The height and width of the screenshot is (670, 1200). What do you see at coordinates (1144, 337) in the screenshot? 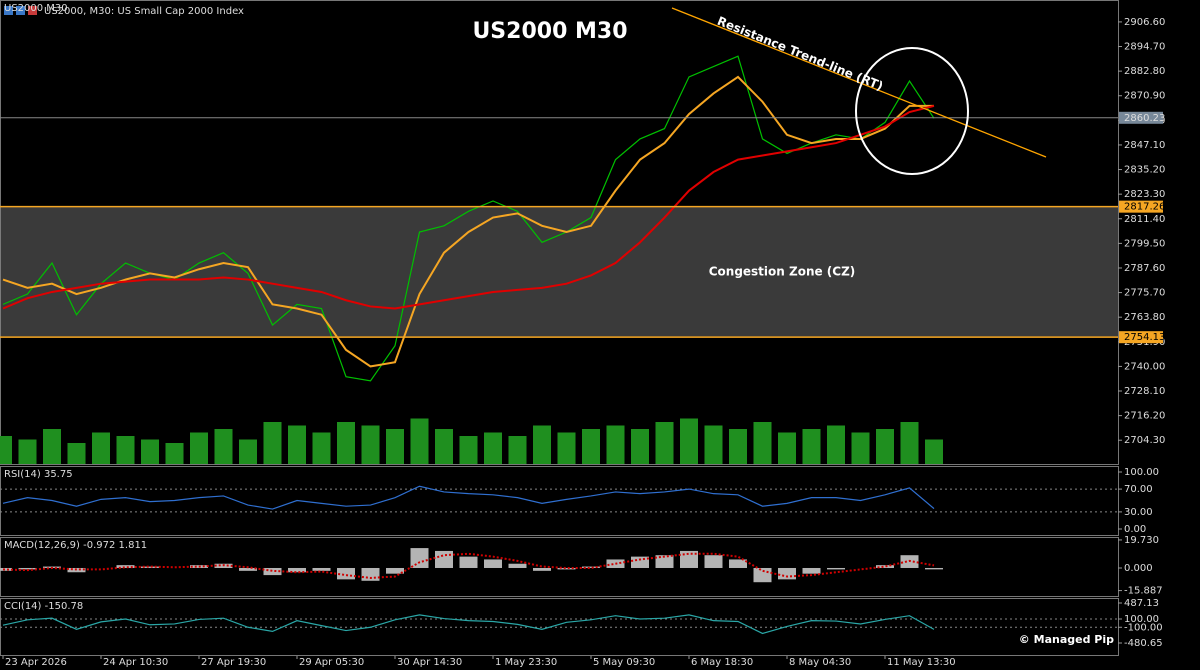
I see `zone-label: 2754.13` at bounding box center [1144, 337].